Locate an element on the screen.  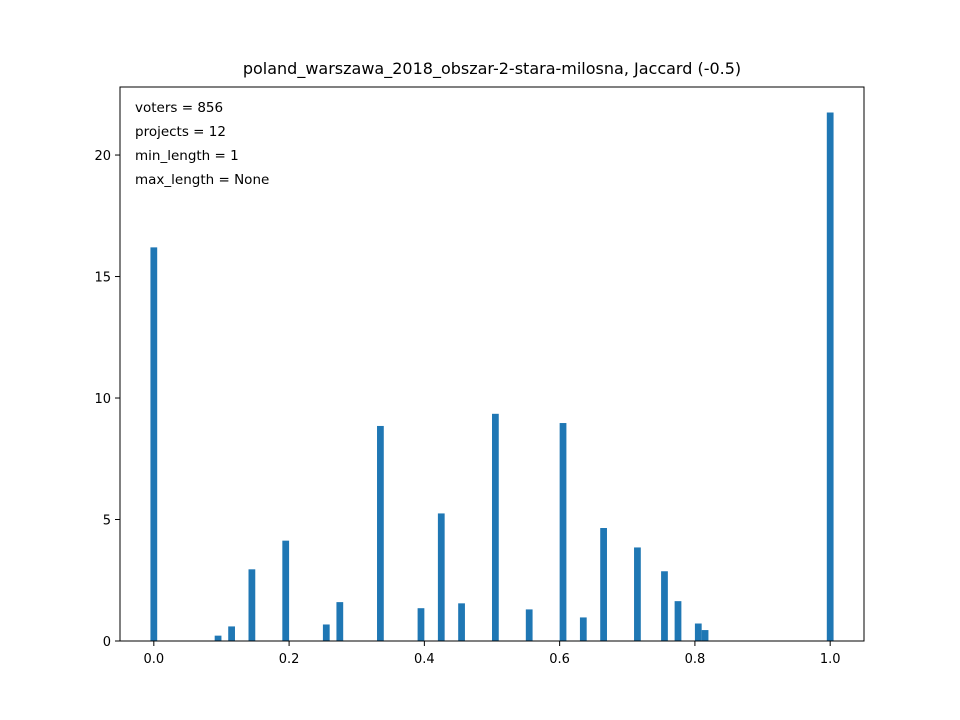
y-tick-label: 10 is located at coordinates (102, 399).